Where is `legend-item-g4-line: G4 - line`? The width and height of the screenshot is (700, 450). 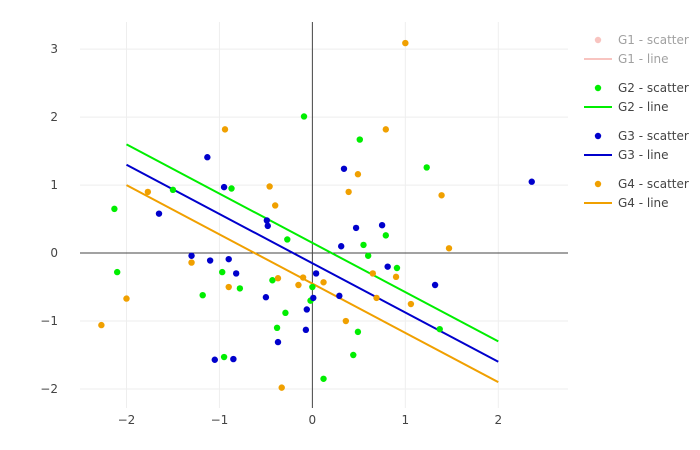
legend-item-g4-line: G4 - line is located at coordinates (626, 203).